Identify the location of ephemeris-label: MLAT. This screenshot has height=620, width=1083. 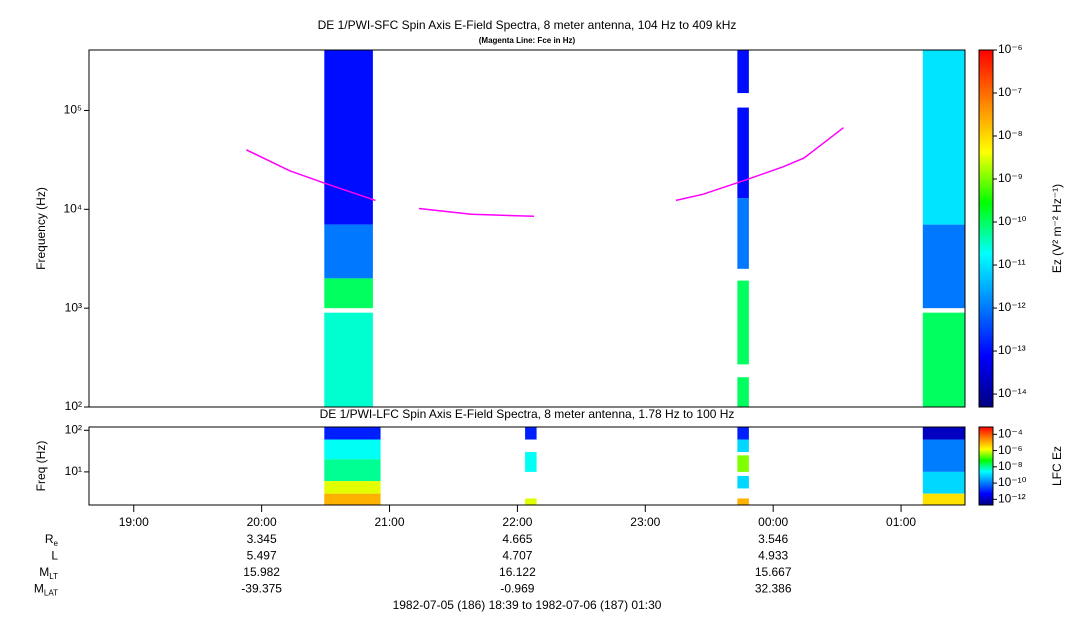
(46, 590).